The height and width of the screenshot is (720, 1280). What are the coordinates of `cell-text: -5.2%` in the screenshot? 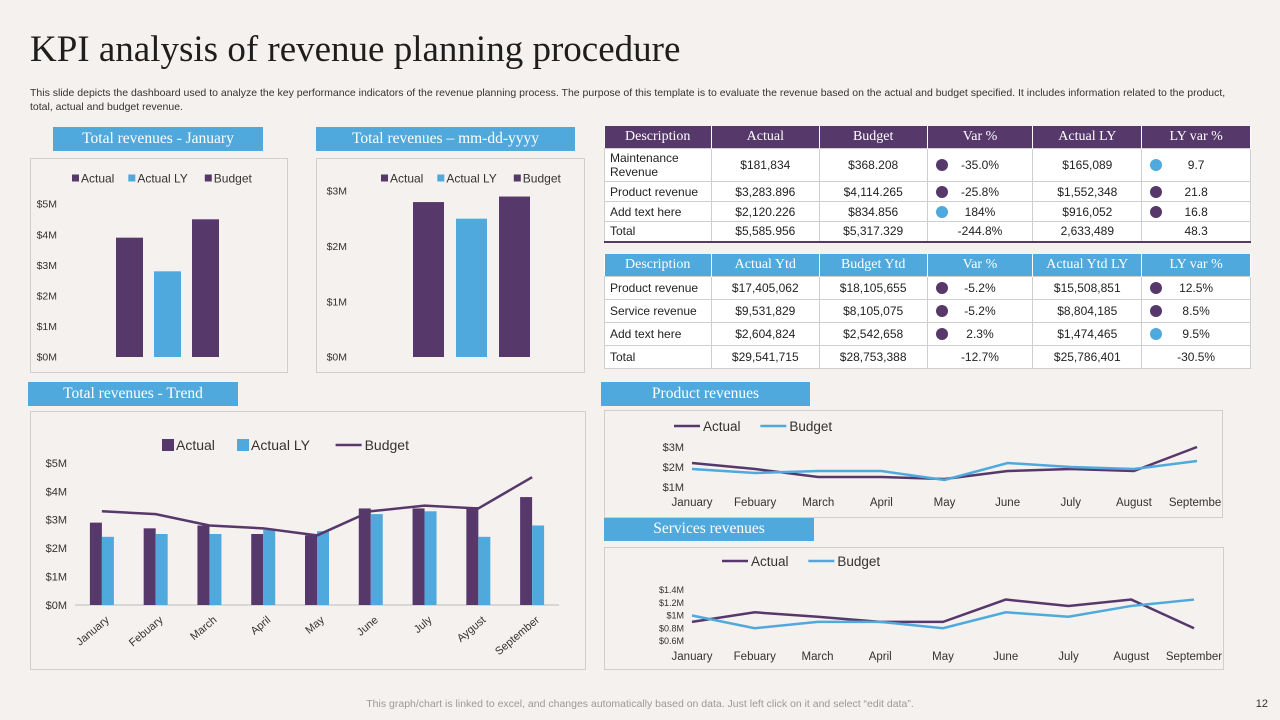 It's located at (980, 311).